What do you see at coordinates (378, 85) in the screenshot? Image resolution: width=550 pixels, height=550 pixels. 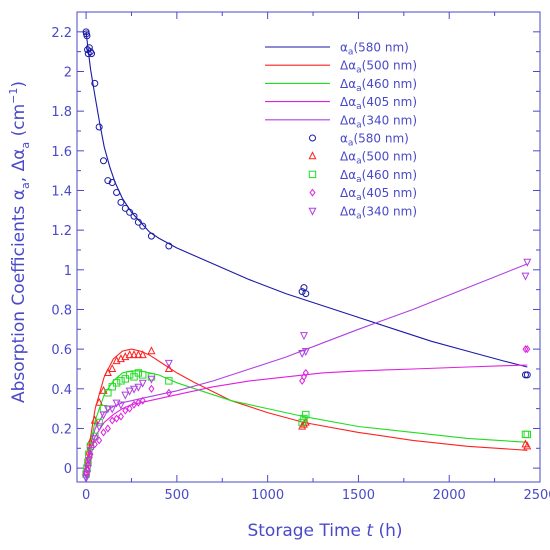 I see `legend-entry-label: Δαa(460 nm)` at bounding box center [378, 85].